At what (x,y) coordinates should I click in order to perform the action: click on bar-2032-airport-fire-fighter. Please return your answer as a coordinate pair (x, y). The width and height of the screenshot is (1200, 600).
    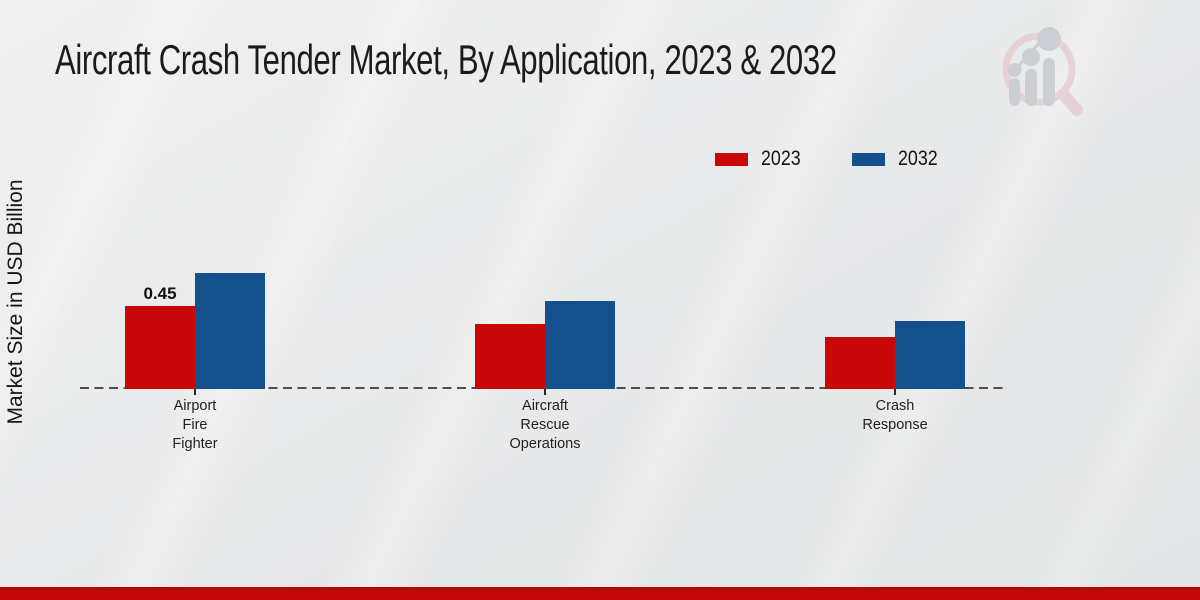
    Looking at the image, I should click on (230, 331).